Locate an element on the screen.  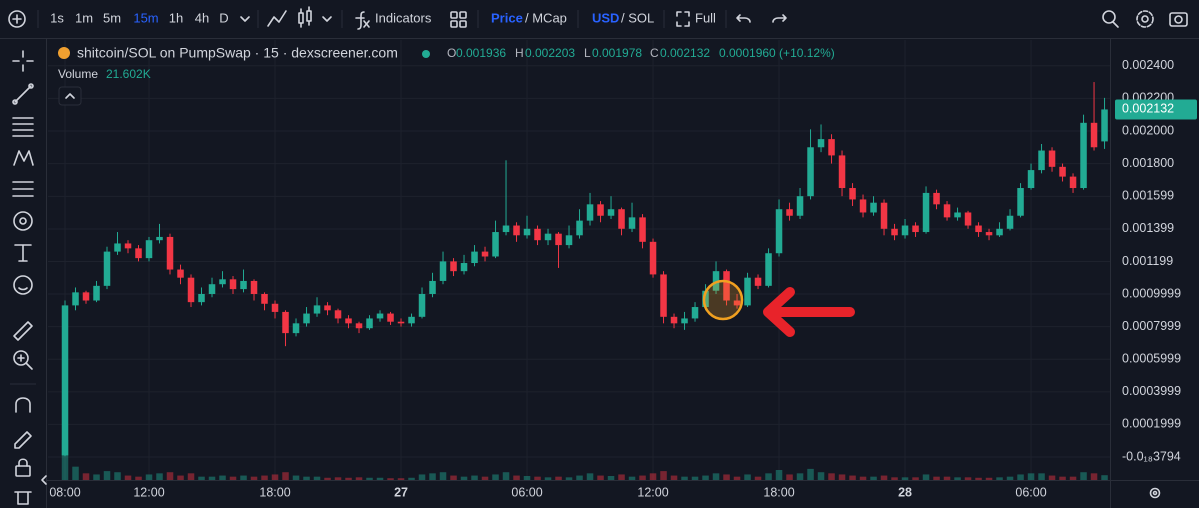
measure-tool is located at coordinates (23, 331).